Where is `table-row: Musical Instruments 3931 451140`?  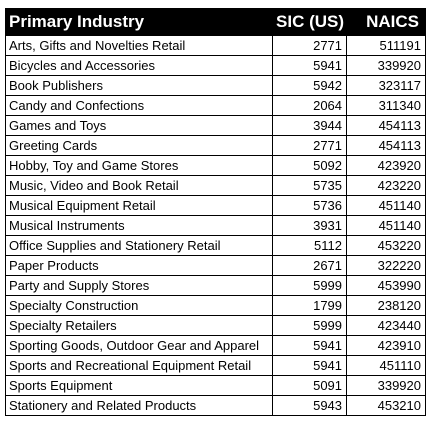 table-row: Musical Instruments 3931 451140 is located at coordinates (215, 225).